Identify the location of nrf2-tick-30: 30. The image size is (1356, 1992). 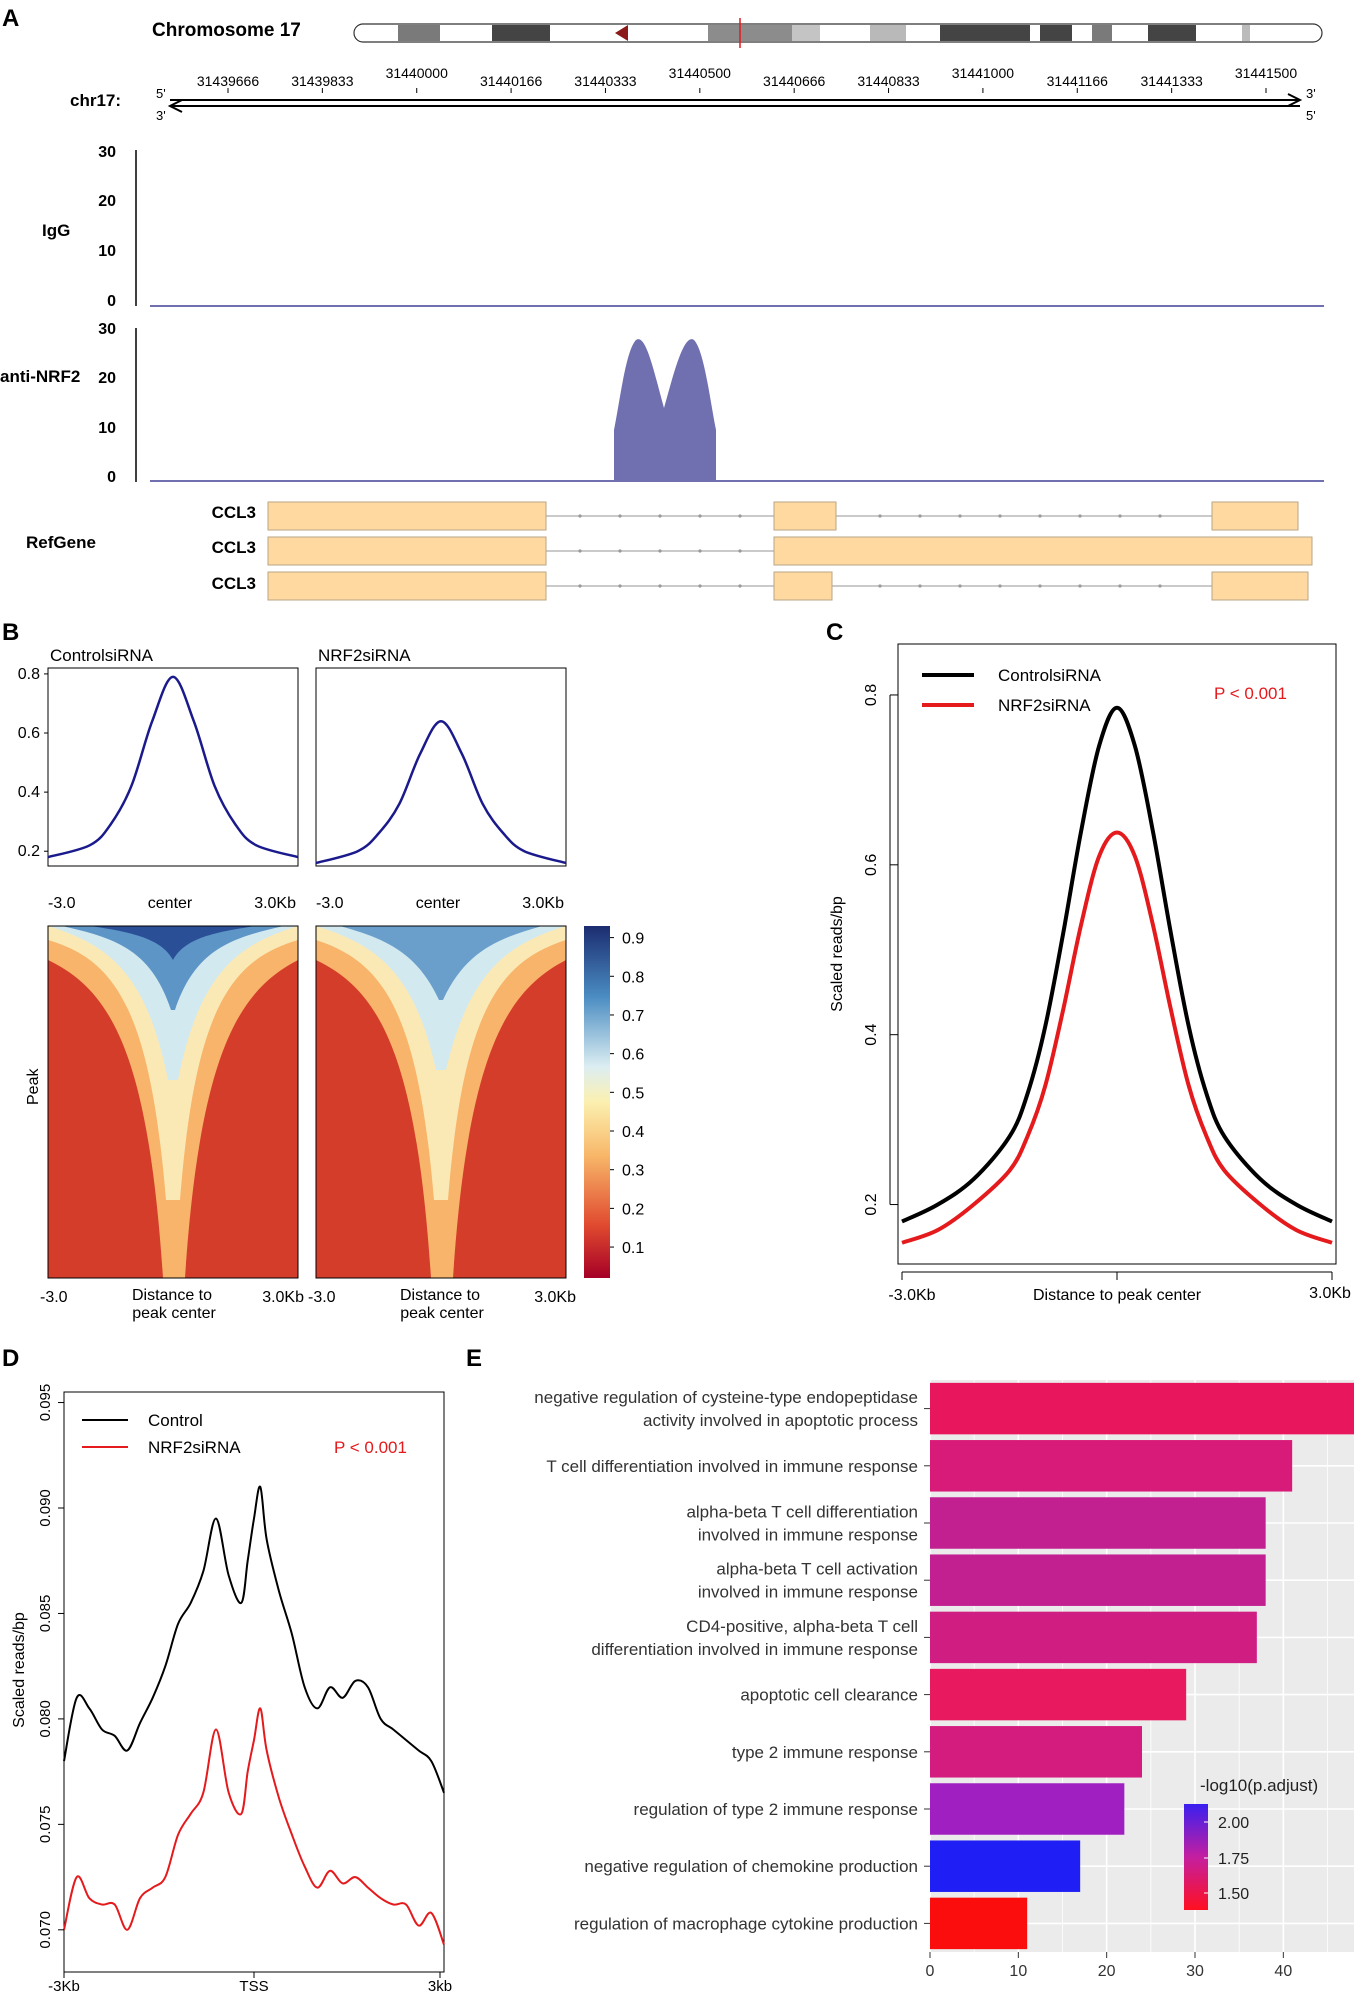
(107, 329).